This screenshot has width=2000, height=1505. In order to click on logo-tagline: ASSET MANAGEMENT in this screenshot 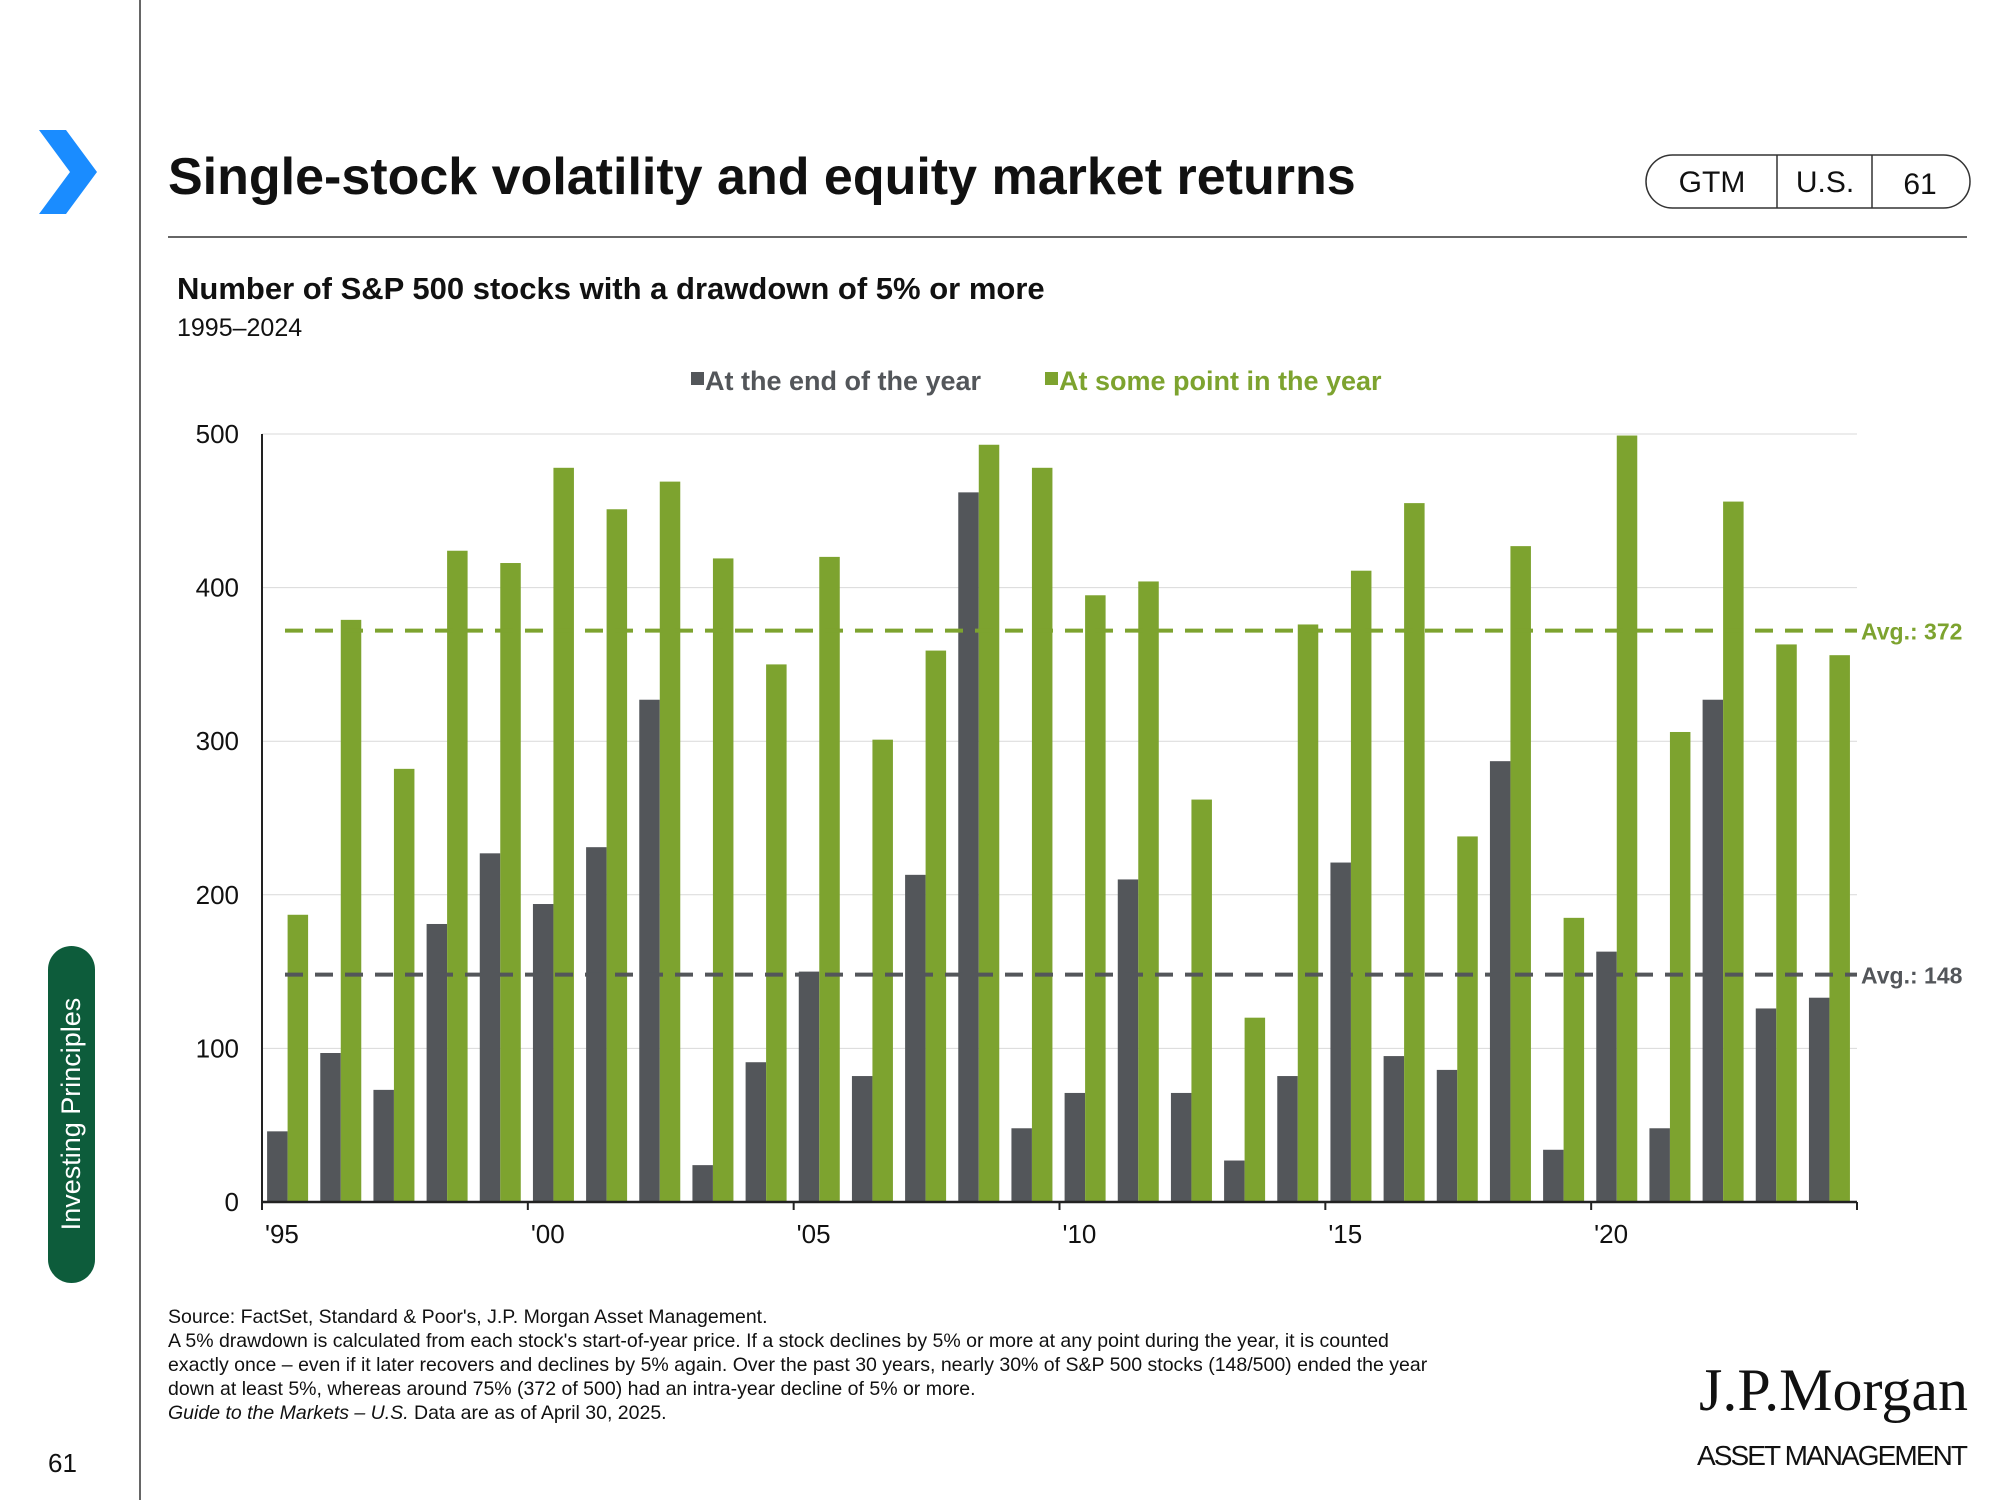, I will do `click(1832, 1455)`.